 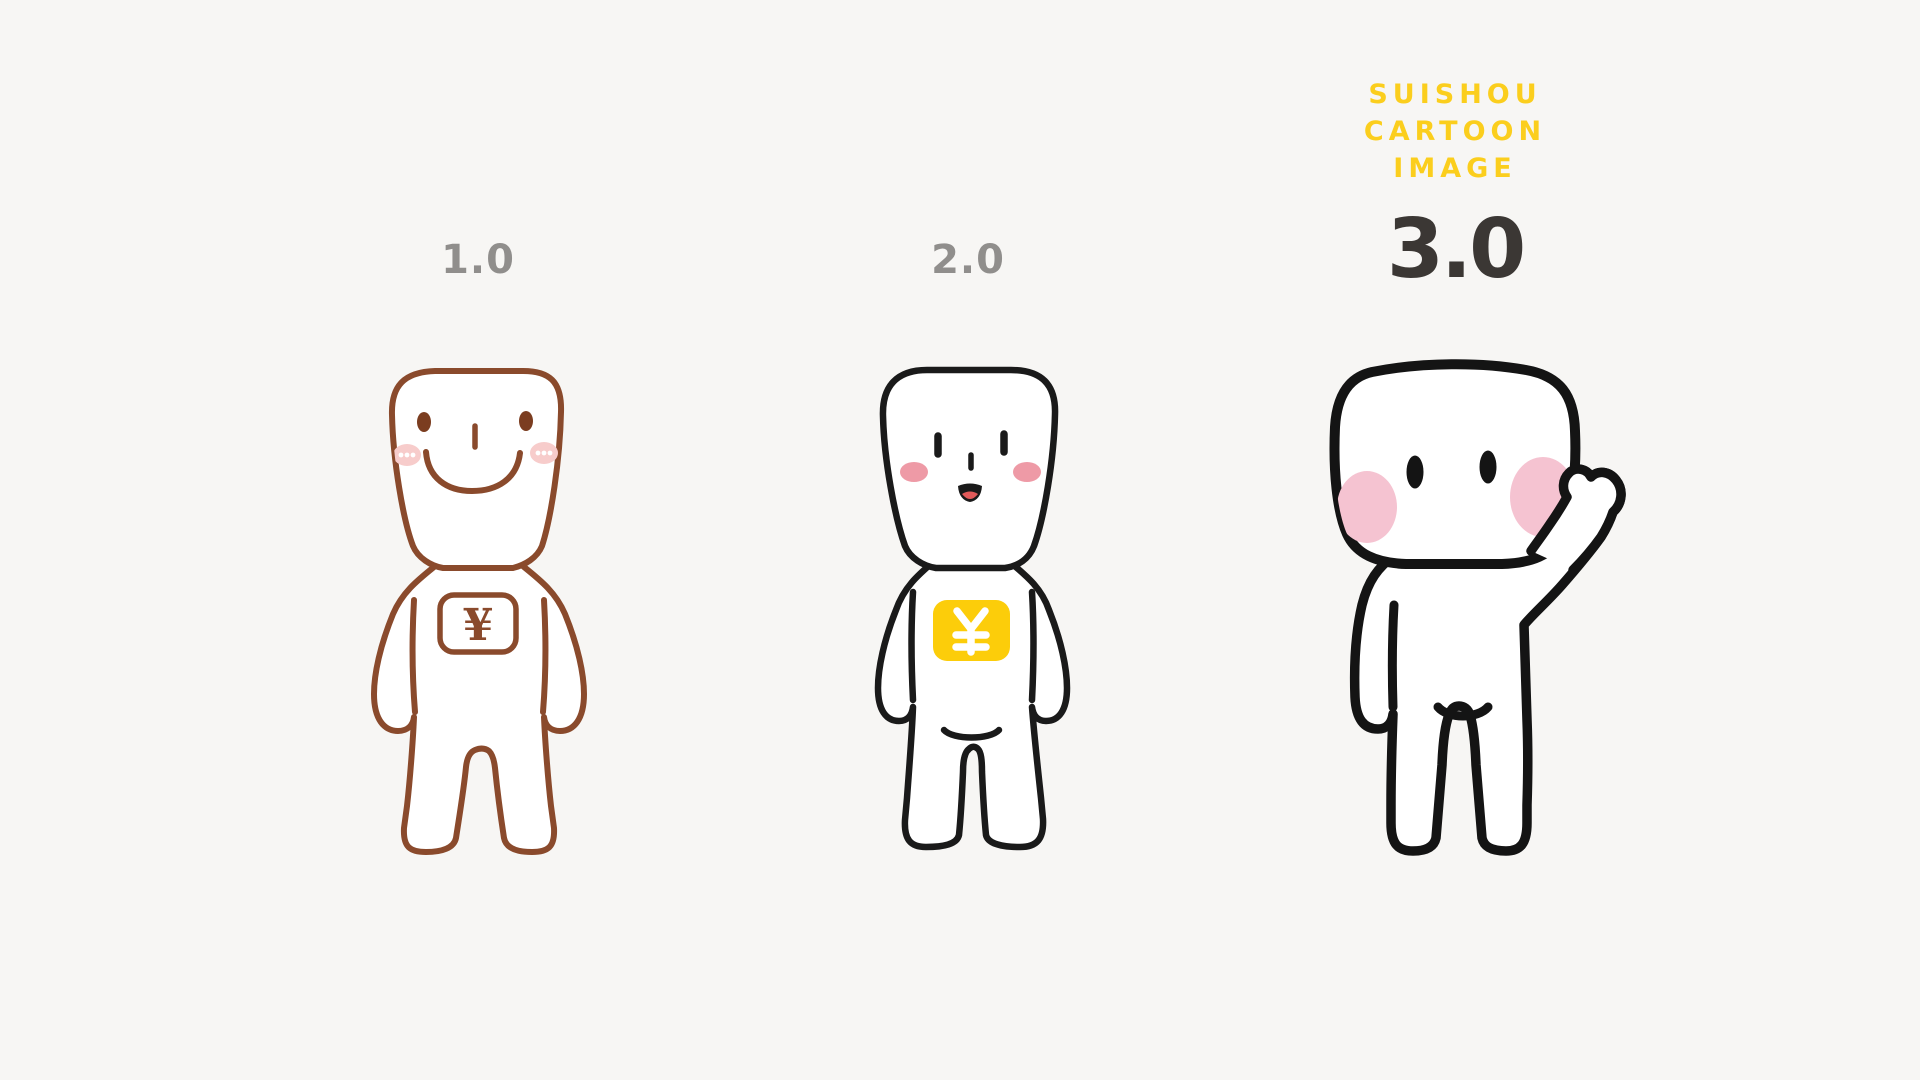 I want to click on mascot-1-arm-line-left, so click(x=413, y=656).